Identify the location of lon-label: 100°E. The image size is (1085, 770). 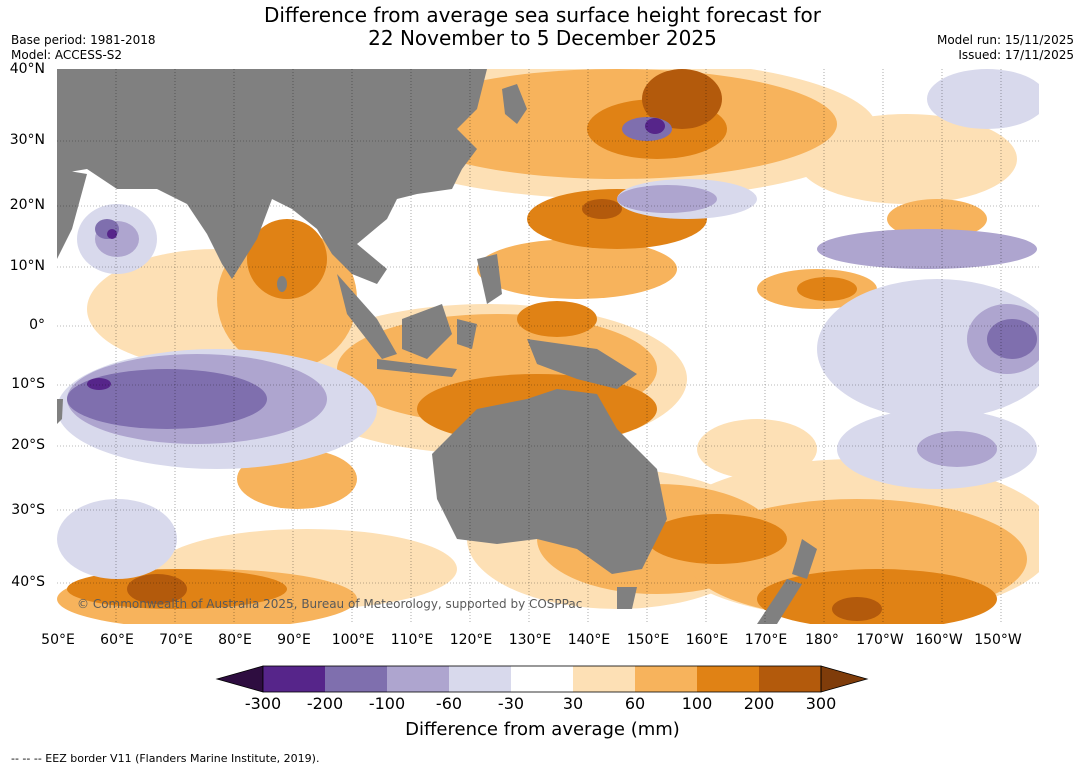
(353, 640).